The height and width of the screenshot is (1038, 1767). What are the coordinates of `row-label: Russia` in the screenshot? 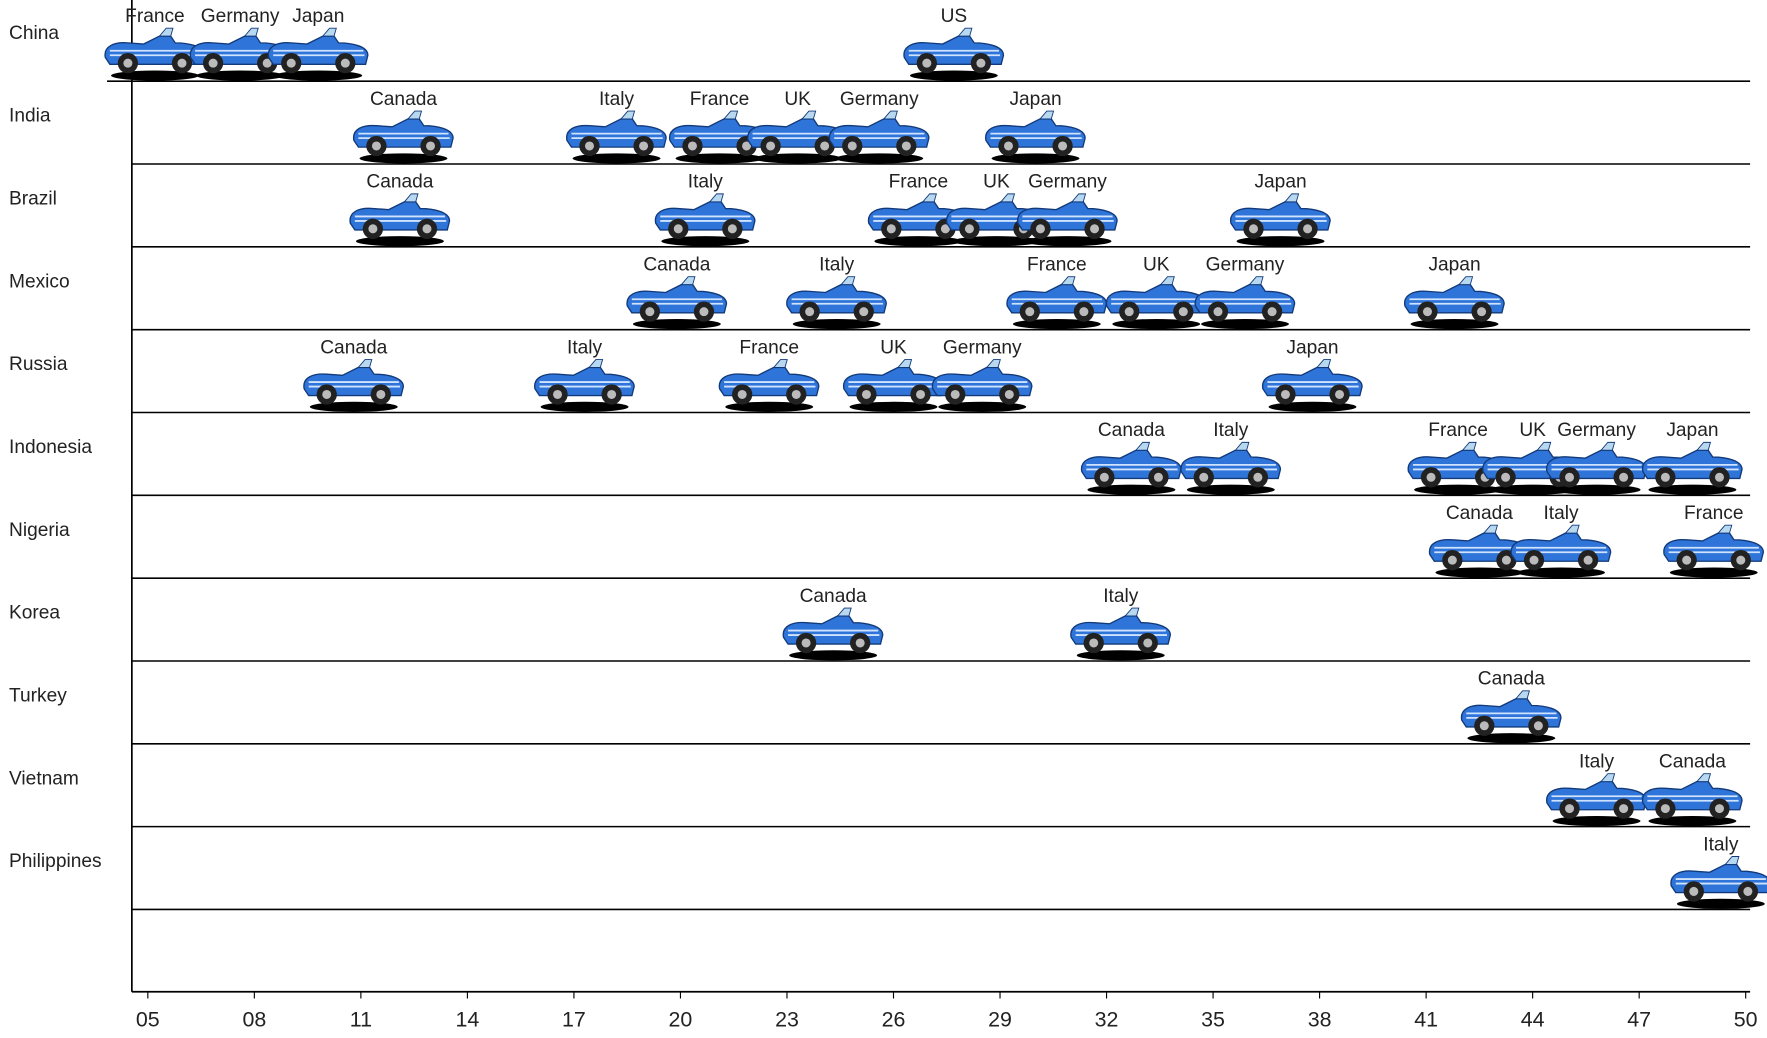 It's located at (38, 364).